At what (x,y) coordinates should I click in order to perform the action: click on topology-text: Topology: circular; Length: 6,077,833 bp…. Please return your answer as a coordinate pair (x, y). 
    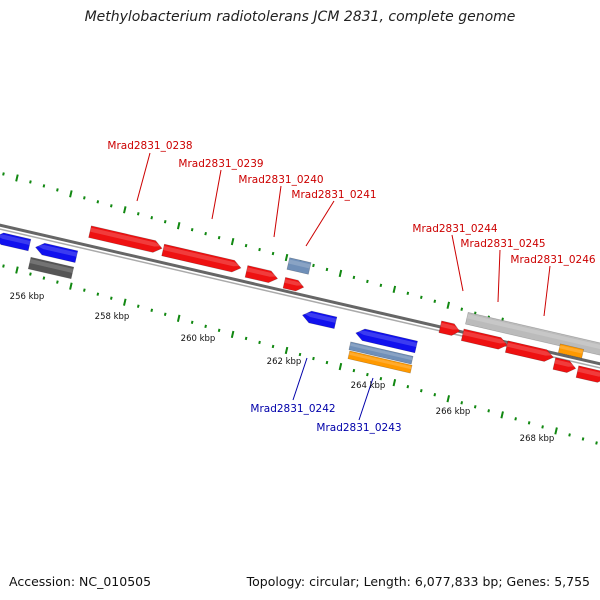
    Looking at the image, I should click on (418, 581).